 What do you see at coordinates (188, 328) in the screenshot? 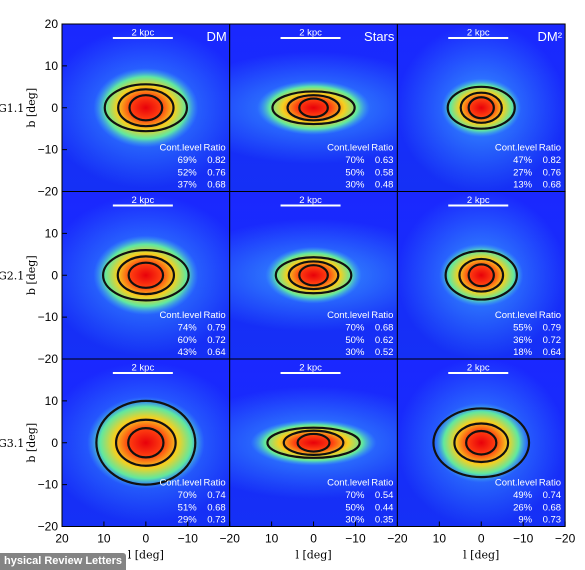
I see `contour-level: 74%` at bounding box center [188, 328].